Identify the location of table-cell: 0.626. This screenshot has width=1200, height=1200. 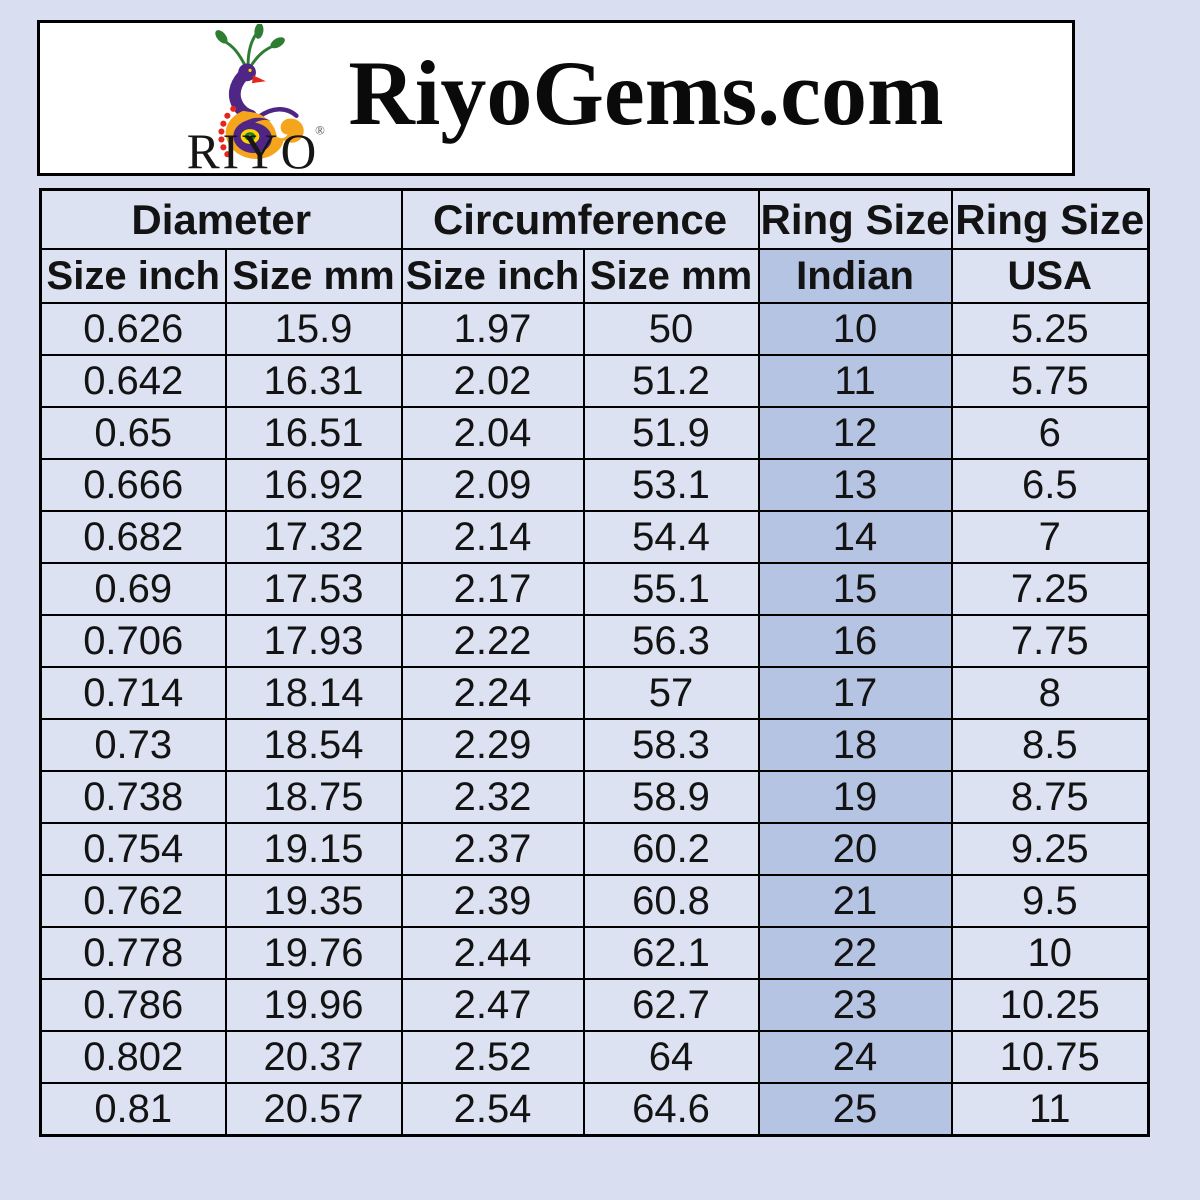
(133, 329).